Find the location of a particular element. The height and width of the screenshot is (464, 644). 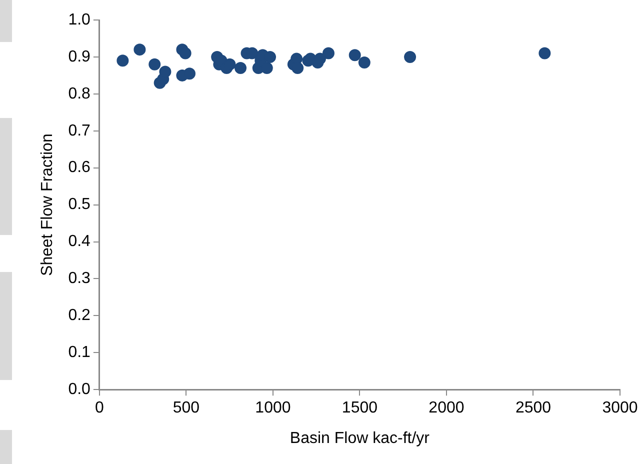

y-tick-label: 0.3 is located at coordinates (79, 279).